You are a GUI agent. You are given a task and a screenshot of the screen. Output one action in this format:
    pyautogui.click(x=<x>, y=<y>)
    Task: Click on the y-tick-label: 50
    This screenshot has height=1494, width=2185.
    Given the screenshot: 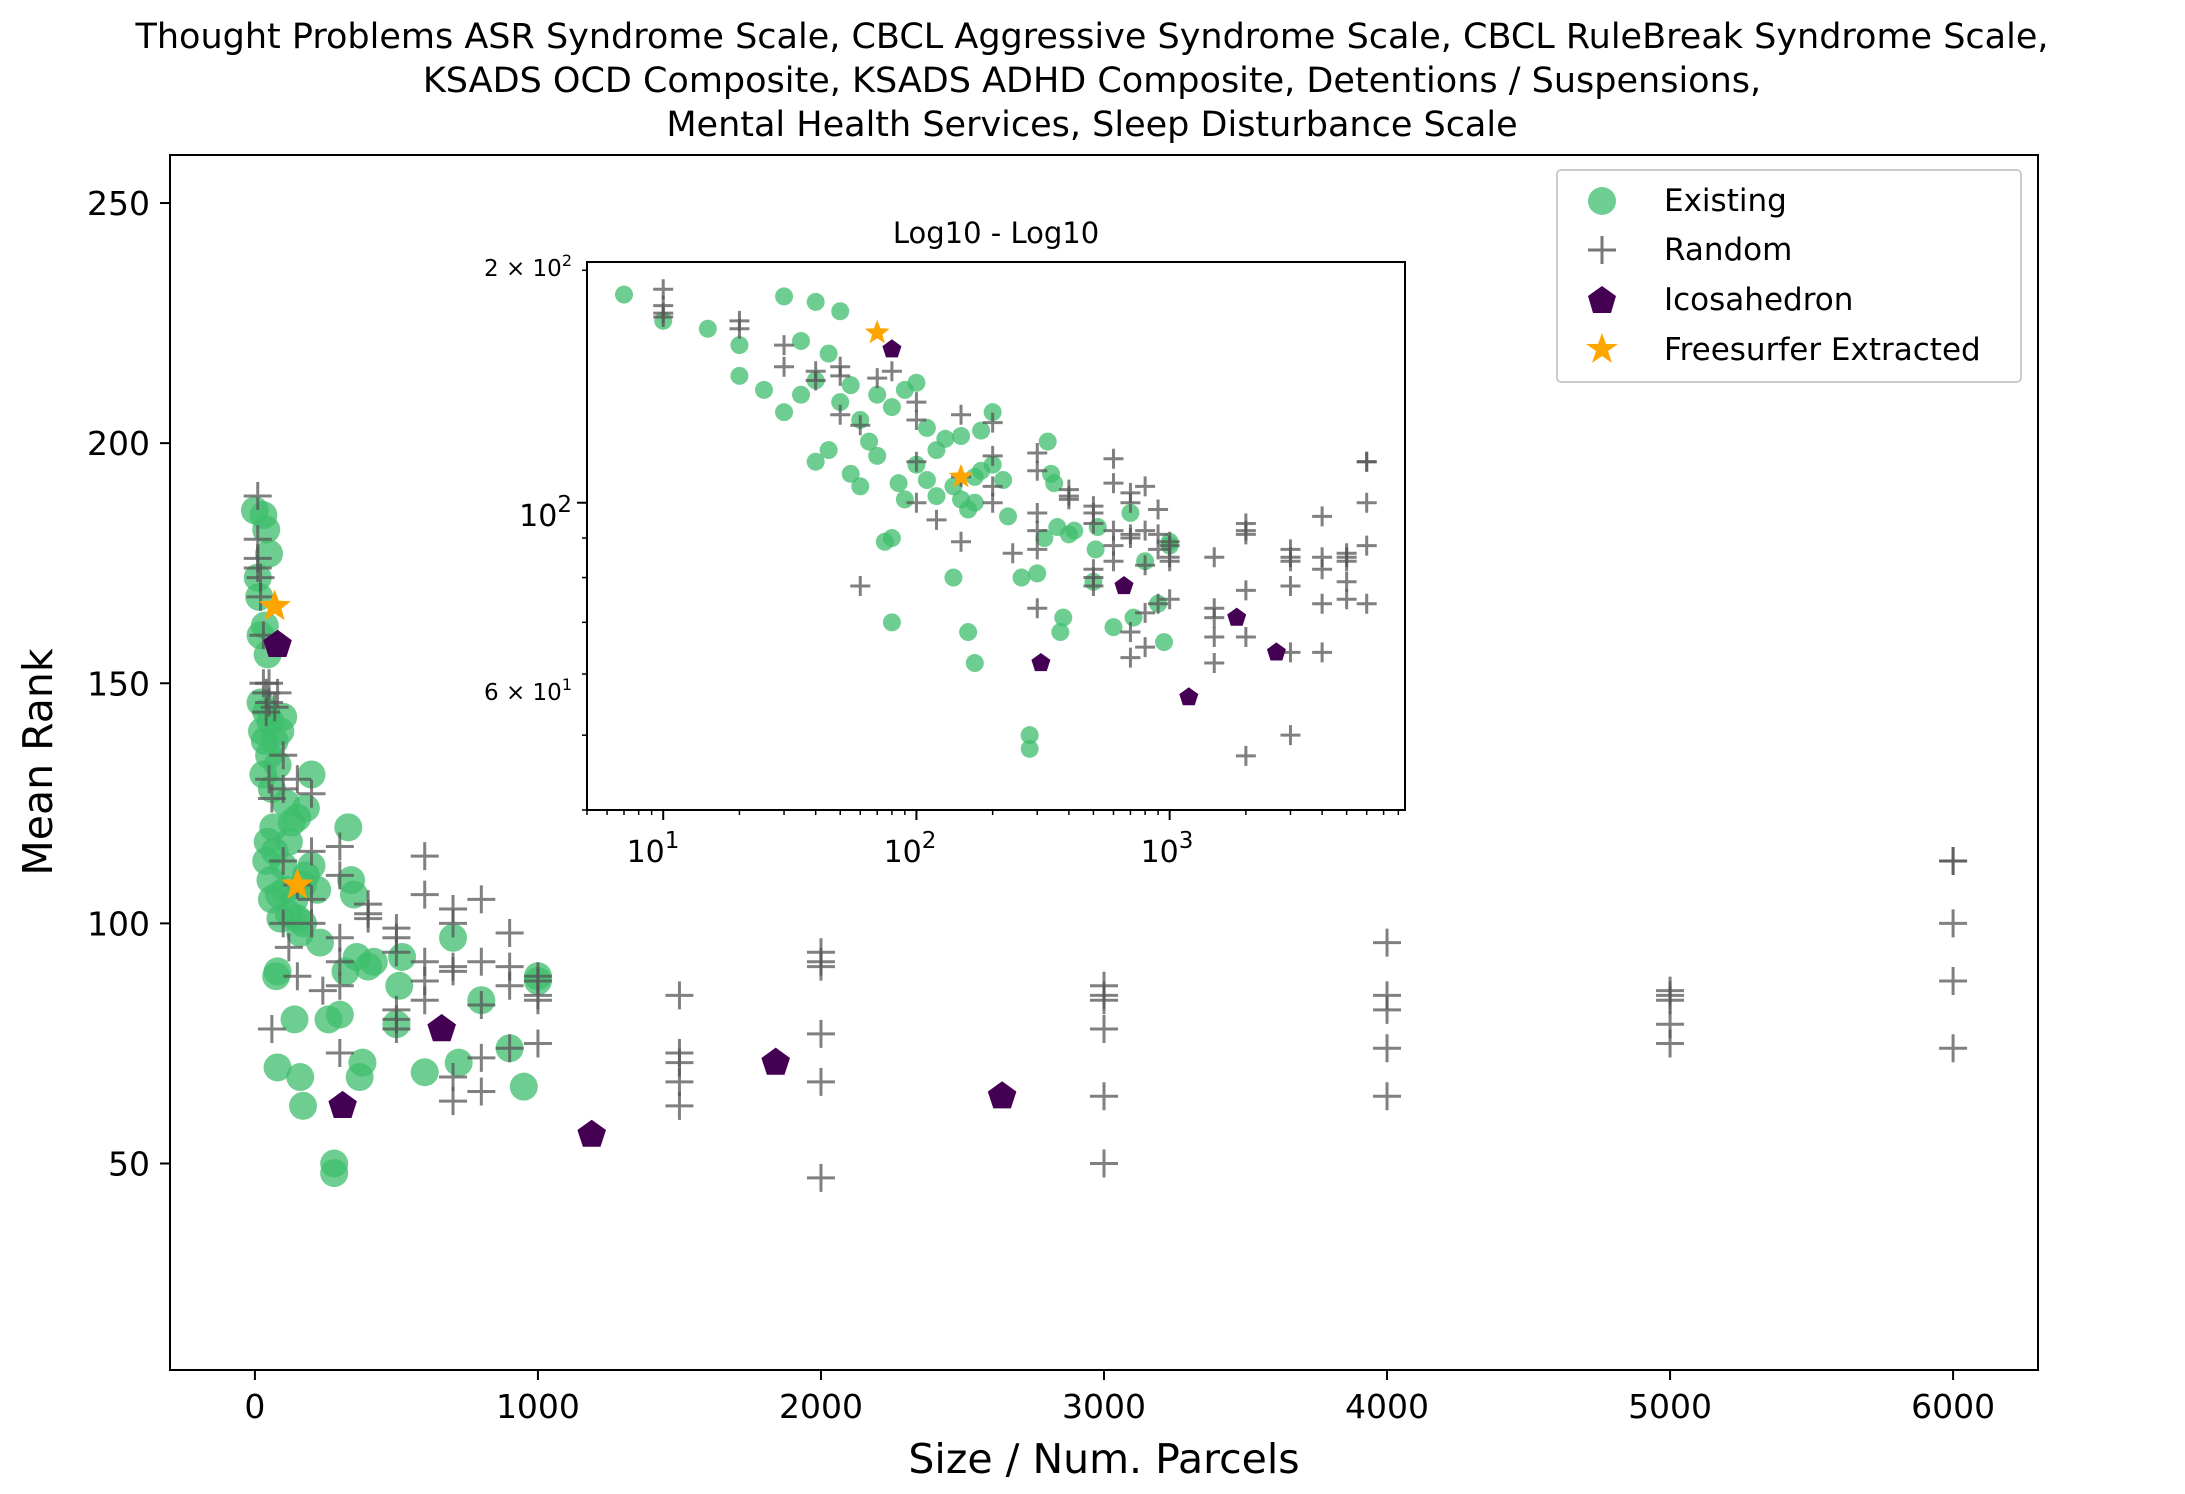 What is the action you would take?
    pyautogui.click(x=129, y=1163)
    